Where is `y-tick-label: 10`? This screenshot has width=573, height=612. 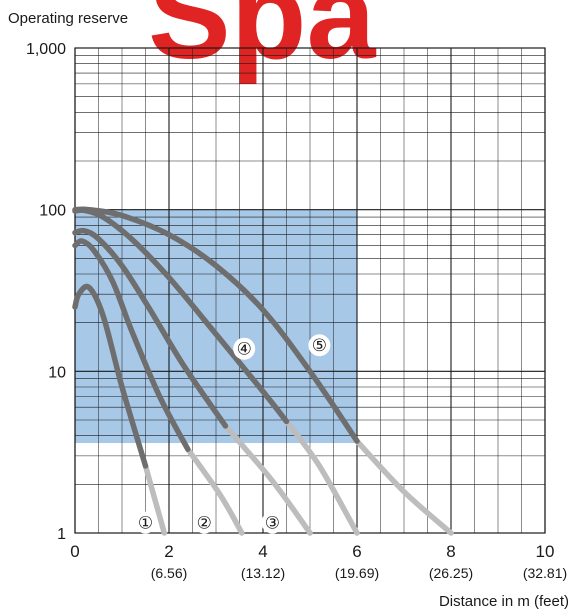 y-tick-label: 10 is located at coordinates (57, 372).